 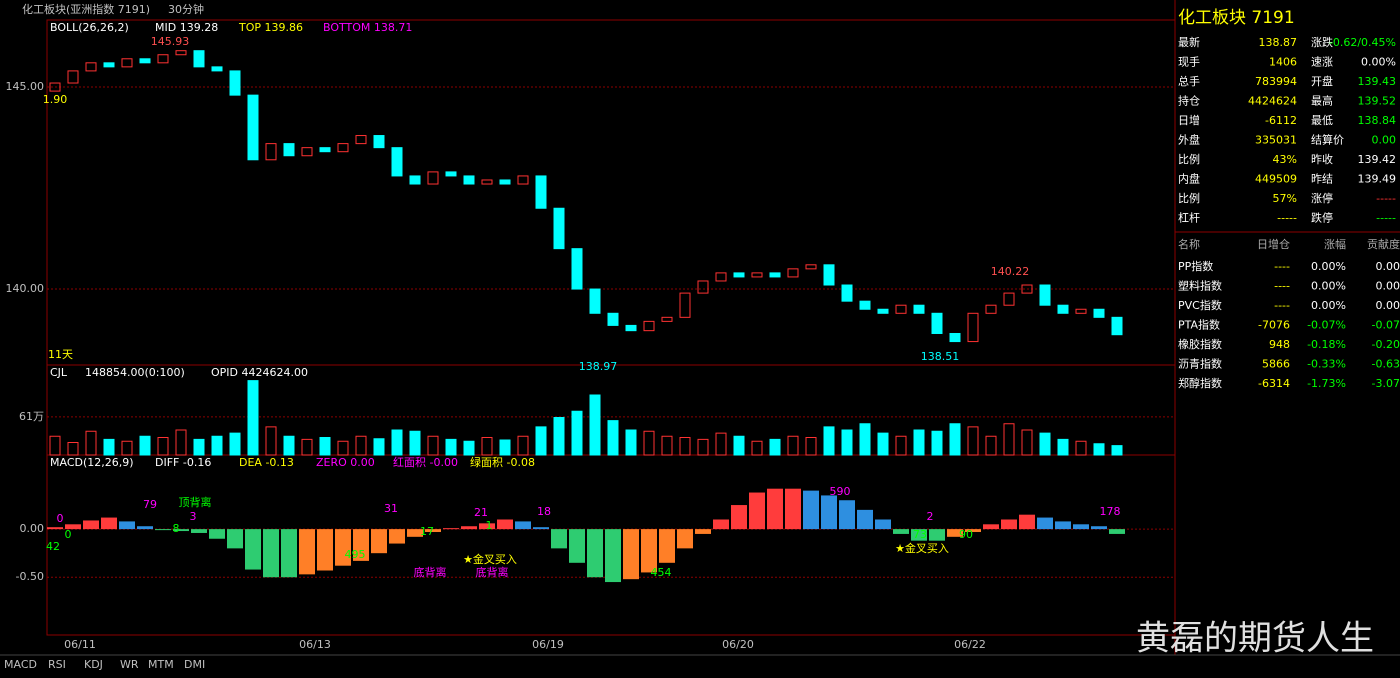 I want to click on quote-value: 0.00%, so click(x=1378, y=62).